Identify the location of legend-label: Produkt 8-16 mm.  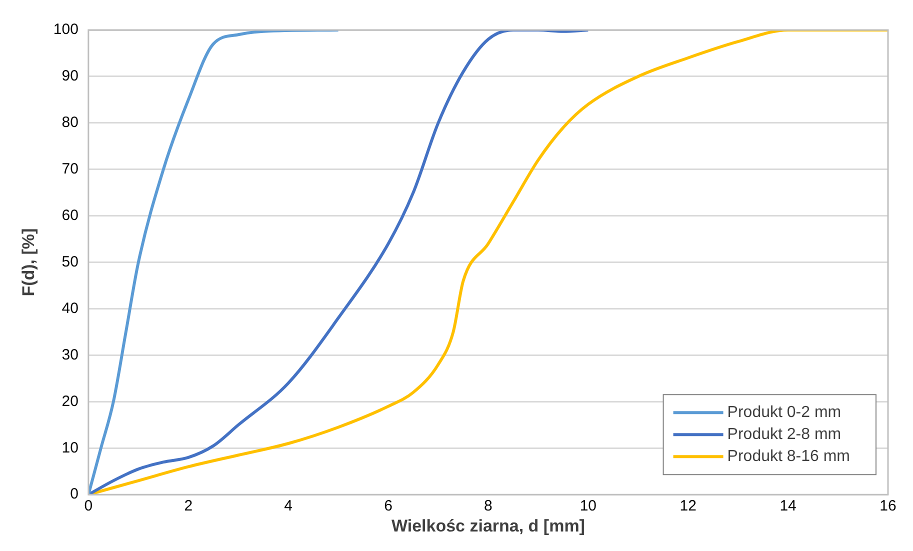
(788, 457).